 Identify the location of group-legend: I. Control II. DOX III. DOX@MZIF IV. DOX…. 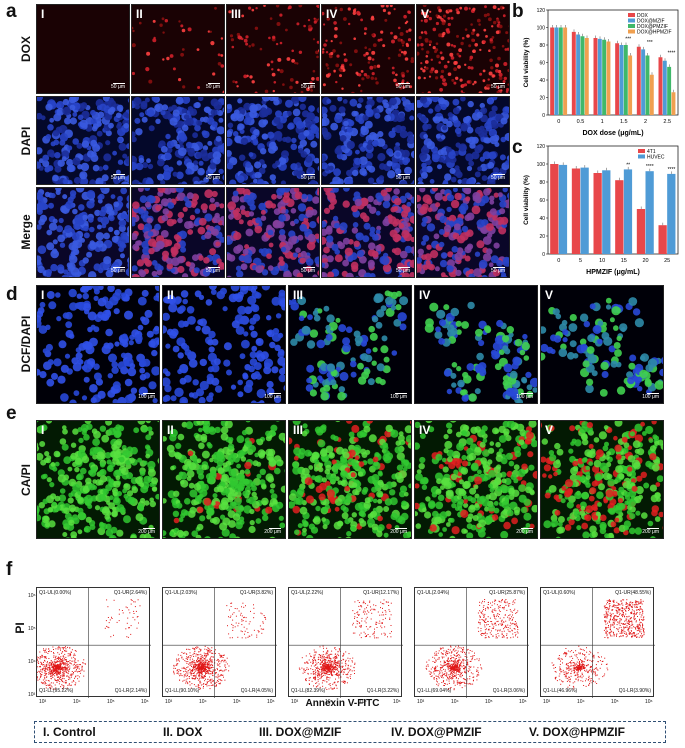
(350, 732).